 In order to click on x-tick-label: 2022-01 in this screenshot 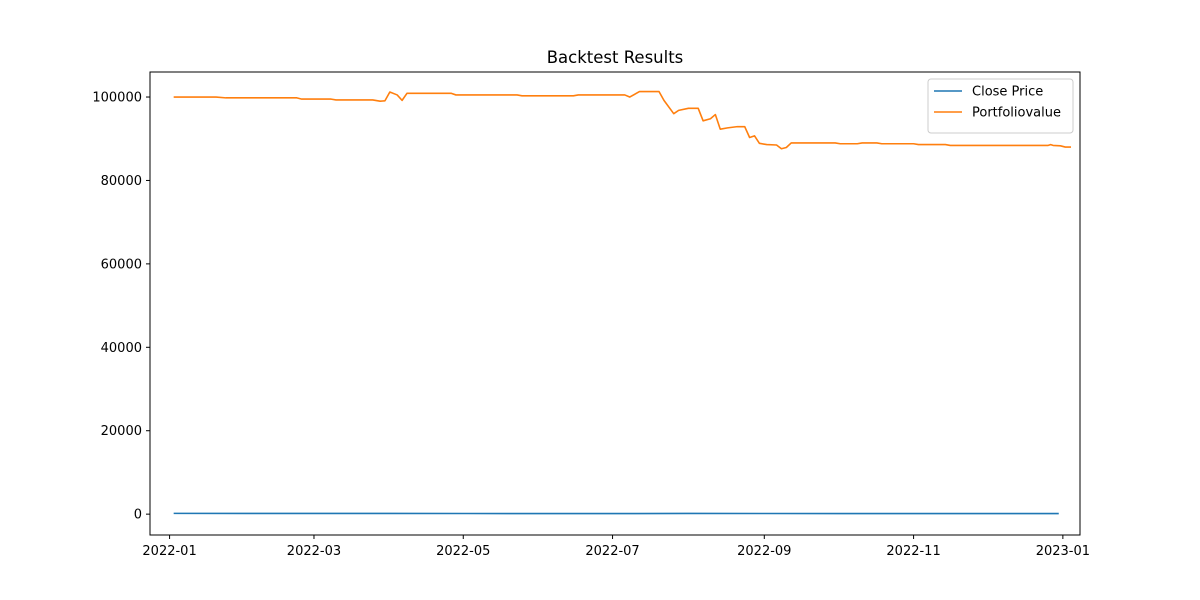, I will do `click(169, 551)`.